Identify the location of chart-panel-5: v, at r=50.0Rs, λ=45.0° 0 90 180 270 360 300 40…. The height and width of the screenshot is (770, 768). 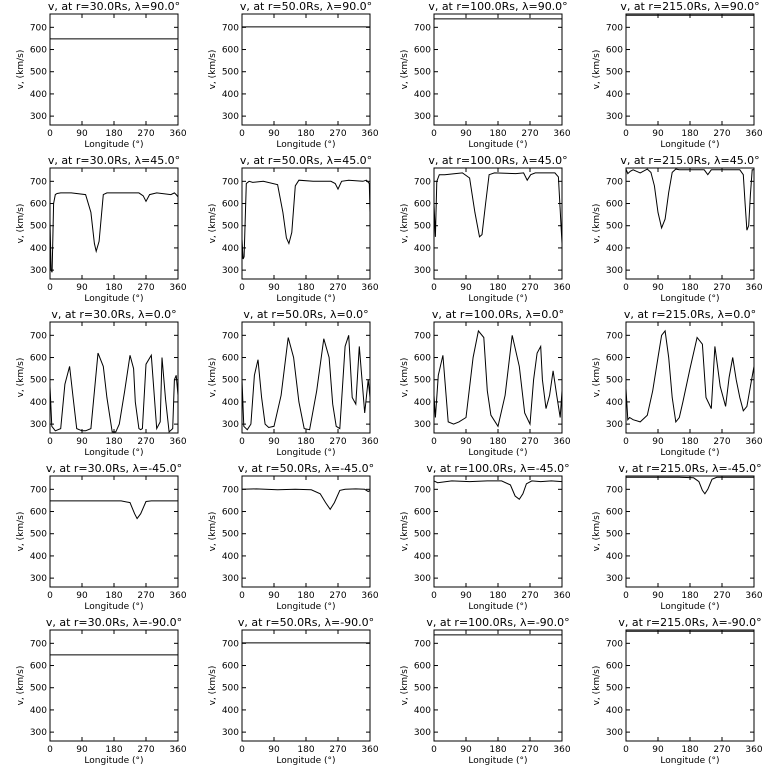
(293, 229).